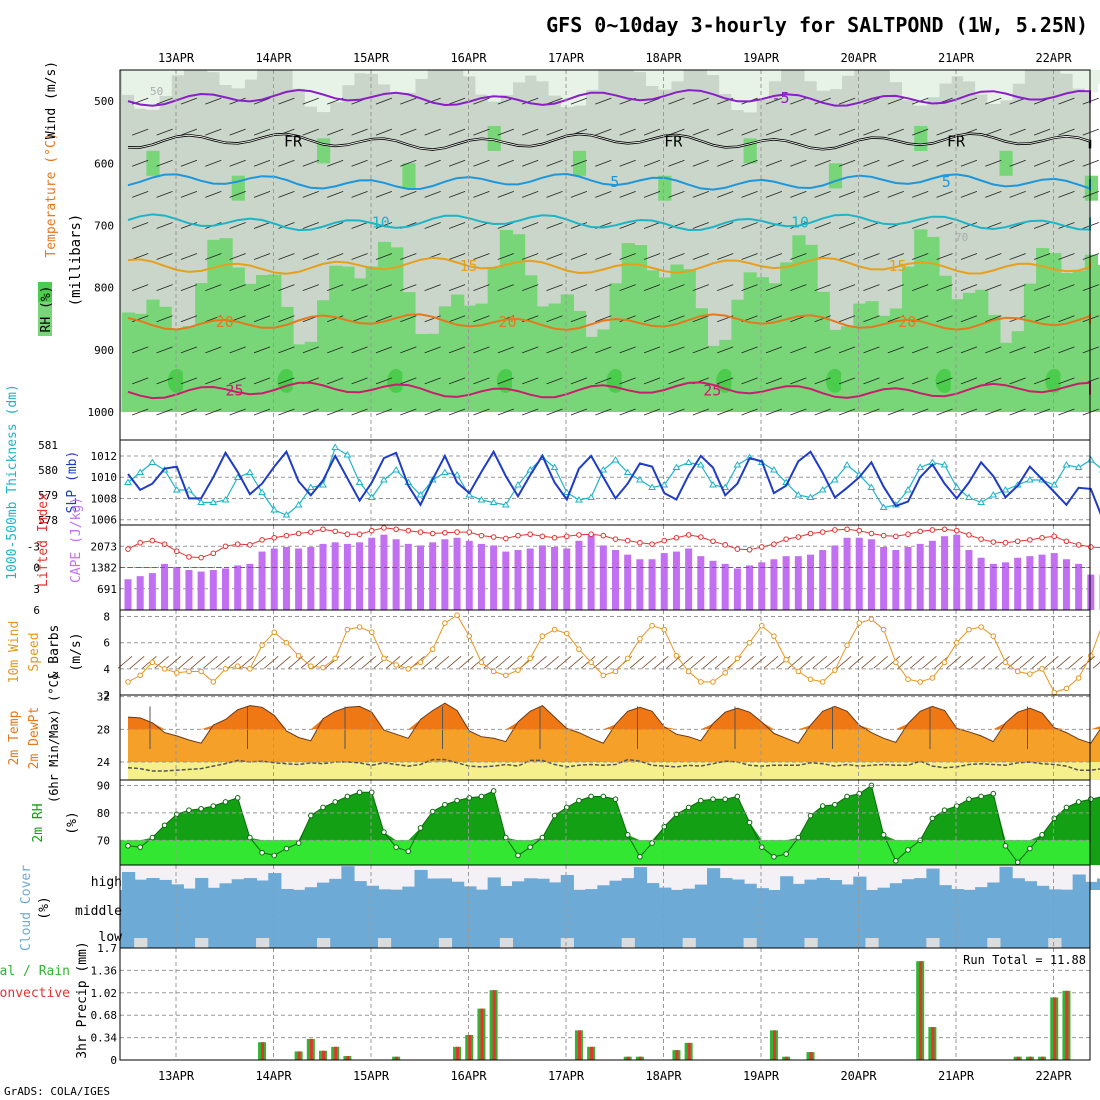 This screenshot has width=1100, height=1100. I want to click on li-ytick: 3, so click(36, 589).